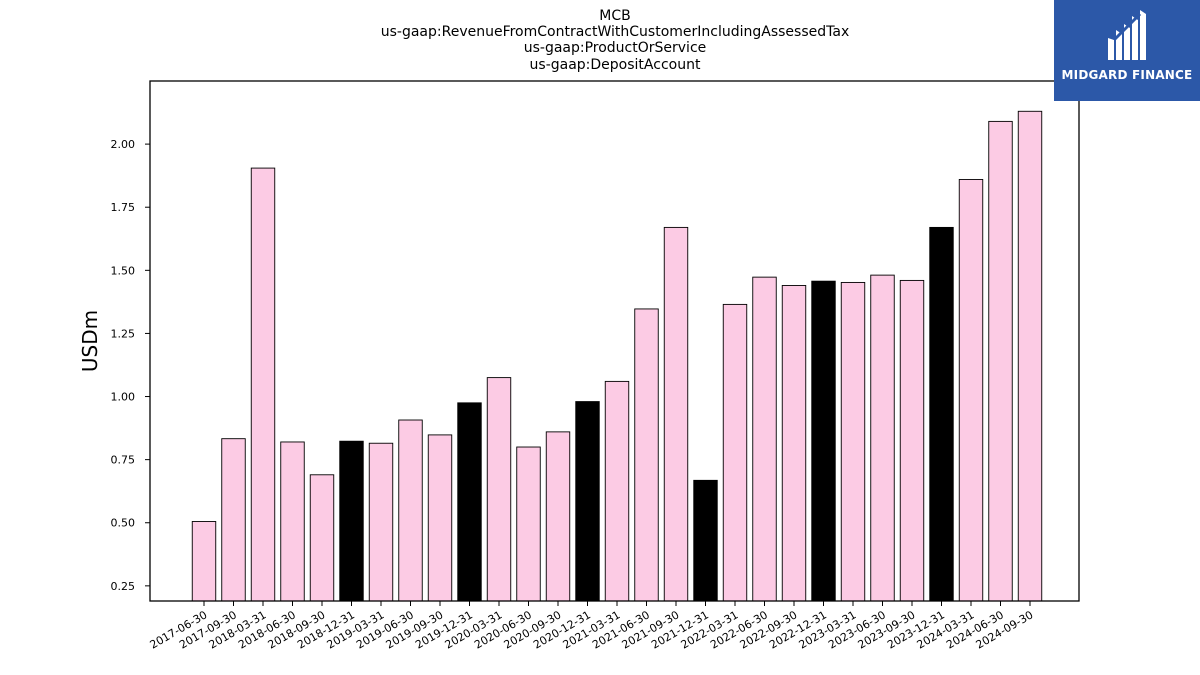 The height and width of the screenshot is (675, 1200). What do you see at coordinates (123, 586) in the screenshot?
I see `y-tick-label: 0.25` at bounding box center [123, 586].